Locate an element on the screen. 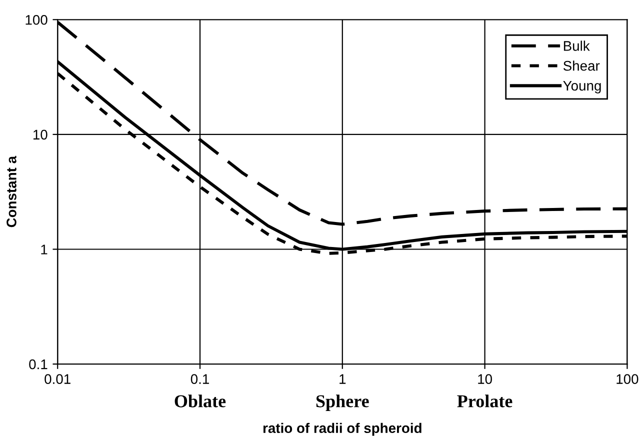 This screenshot has width=640, height=436. y-axis-title: Constant a is located at coordinates (11, 192).